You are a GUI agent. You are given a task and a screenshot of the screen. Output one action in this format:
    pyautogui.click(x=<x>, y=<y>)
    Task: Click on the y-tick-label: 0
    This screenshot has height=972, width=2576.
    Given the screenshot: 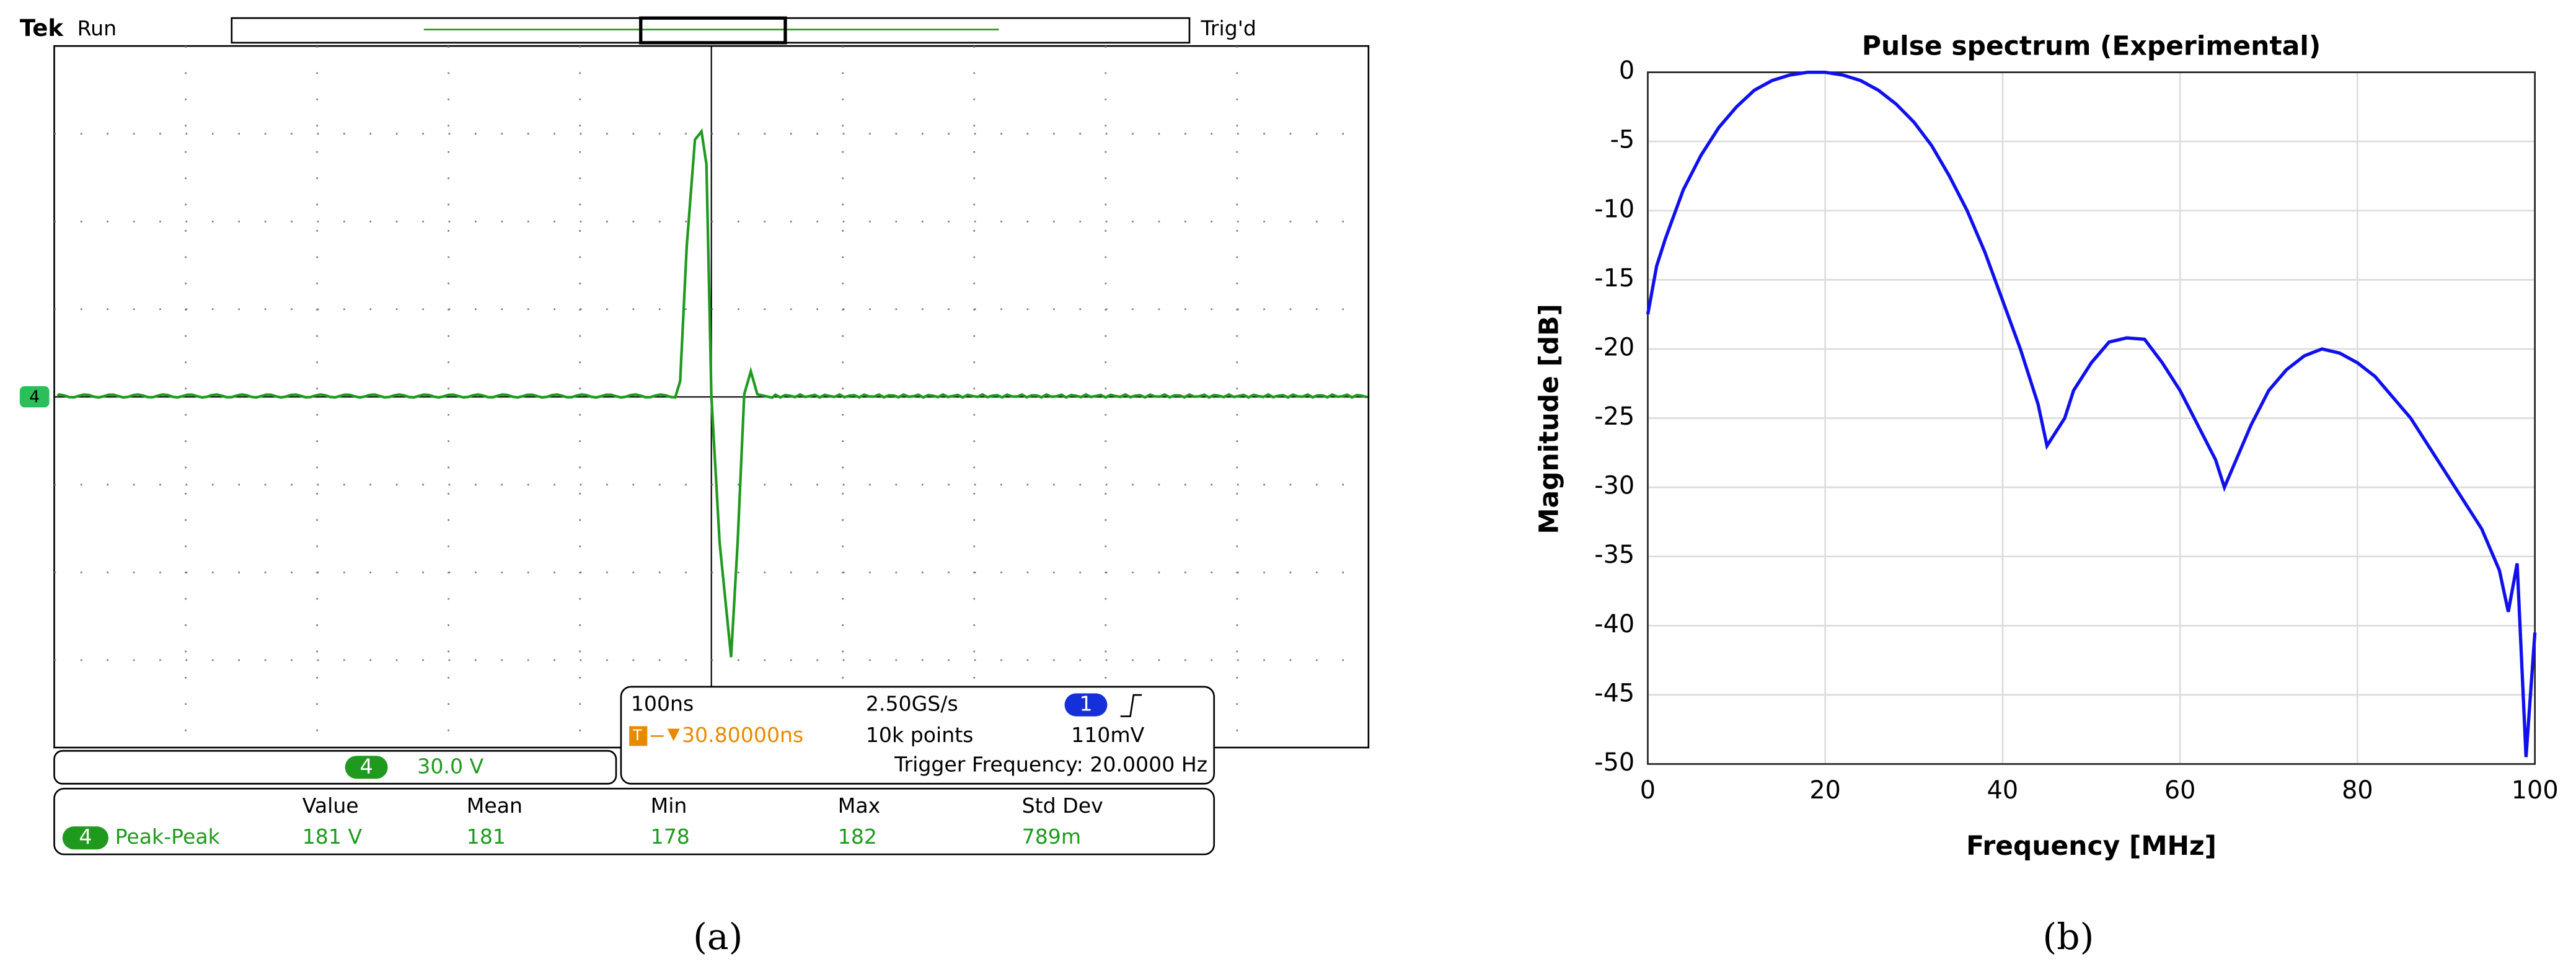 What is the action you would take?
    pyautogui.click(x=1626, y=70)
    